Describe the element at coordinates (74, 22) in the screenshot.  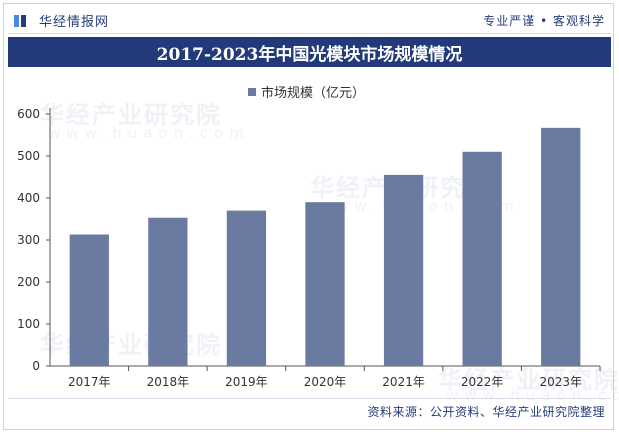
I see `brand-name: 华经情报网` at that location.